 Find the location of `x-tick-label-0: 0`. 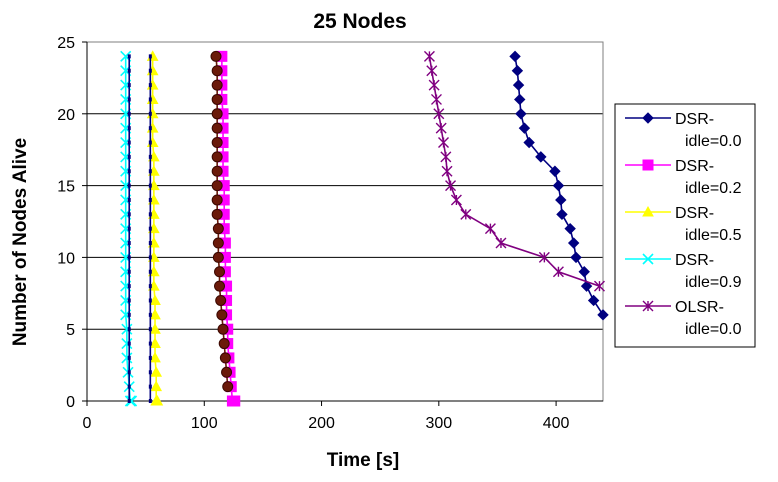

x-tick-label-0: 0 is located at coordinates (87, 423).